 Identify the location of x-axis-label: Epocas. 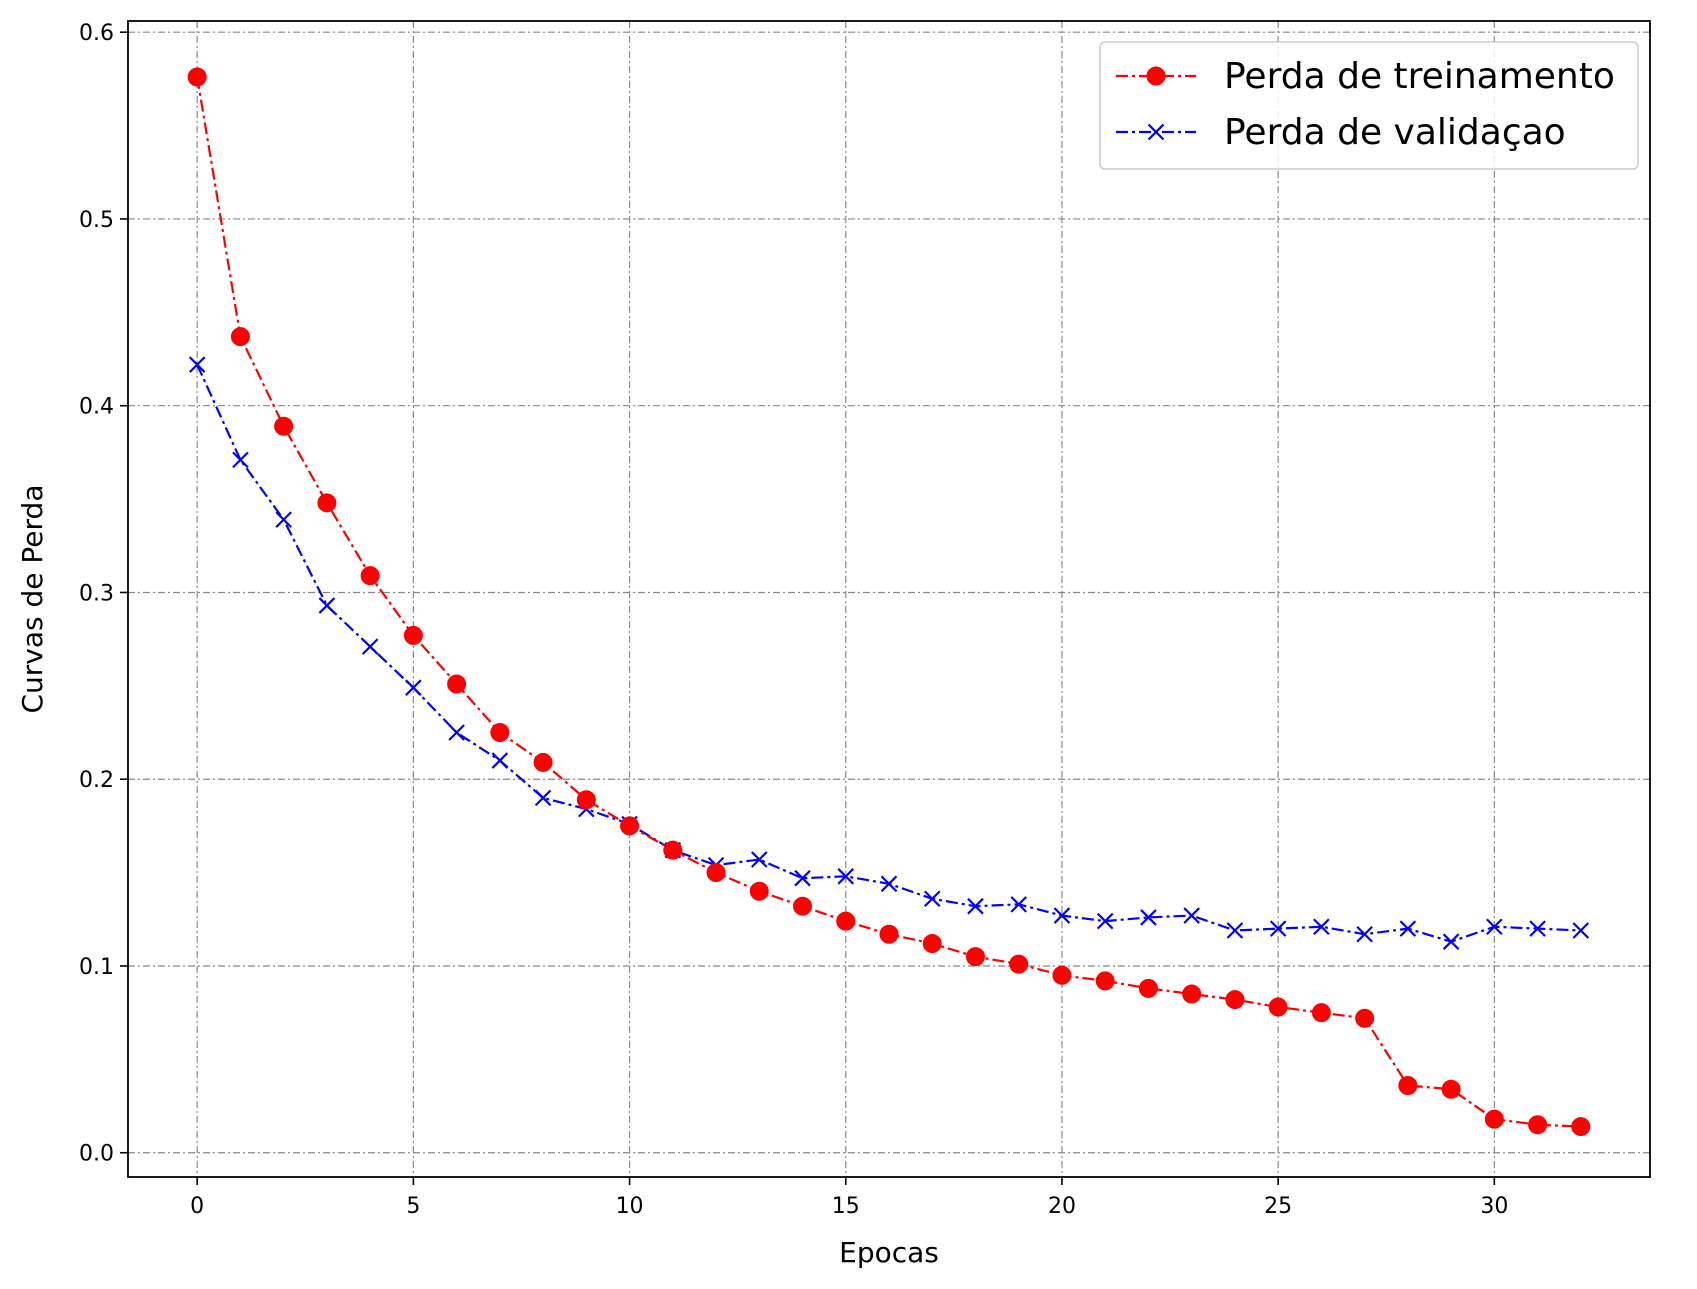
(889, 1252).